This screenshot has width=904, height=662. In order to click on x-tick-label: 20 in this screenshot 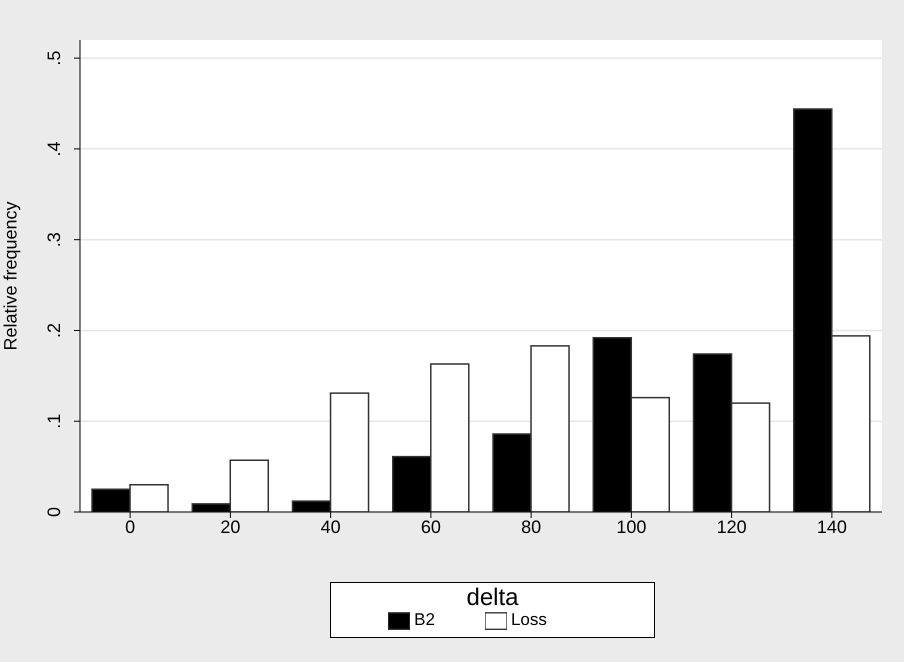, I will do `click(230, 526)`.